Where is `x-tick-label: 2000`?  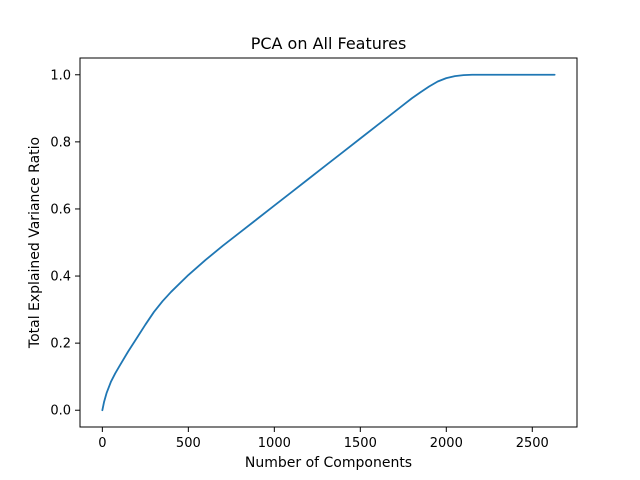
x-tick-label: 2000 is located at coordinates (446, 443).